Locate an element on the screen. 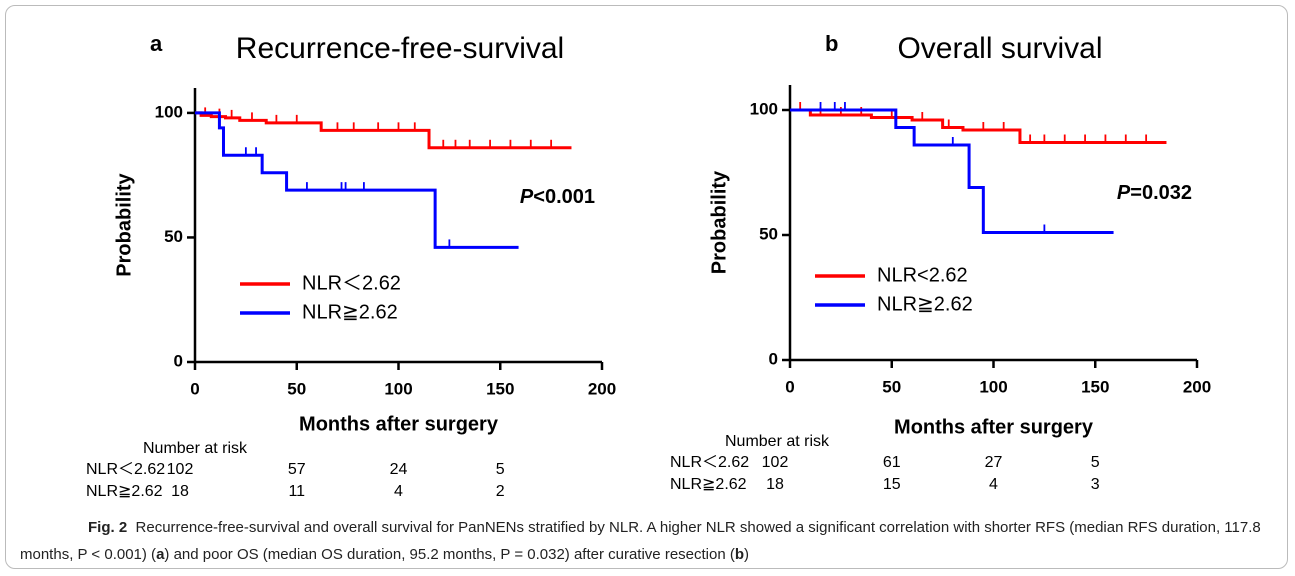 Image resolution: width=1295 pixels, height=576 pixels. p-value: P<0.001 is located at coordinates (557, 197).